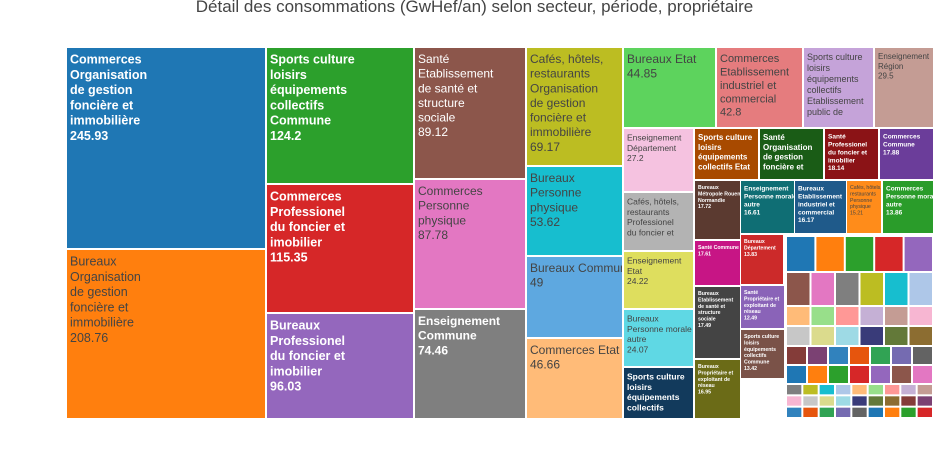 The height and width of the screenshot is (464, 949). What do you see at coordinates (658, 280) in the screenshot?
I see `treemap-tile: Enseignement Etat 24.22` at bounding box center [658, 280].